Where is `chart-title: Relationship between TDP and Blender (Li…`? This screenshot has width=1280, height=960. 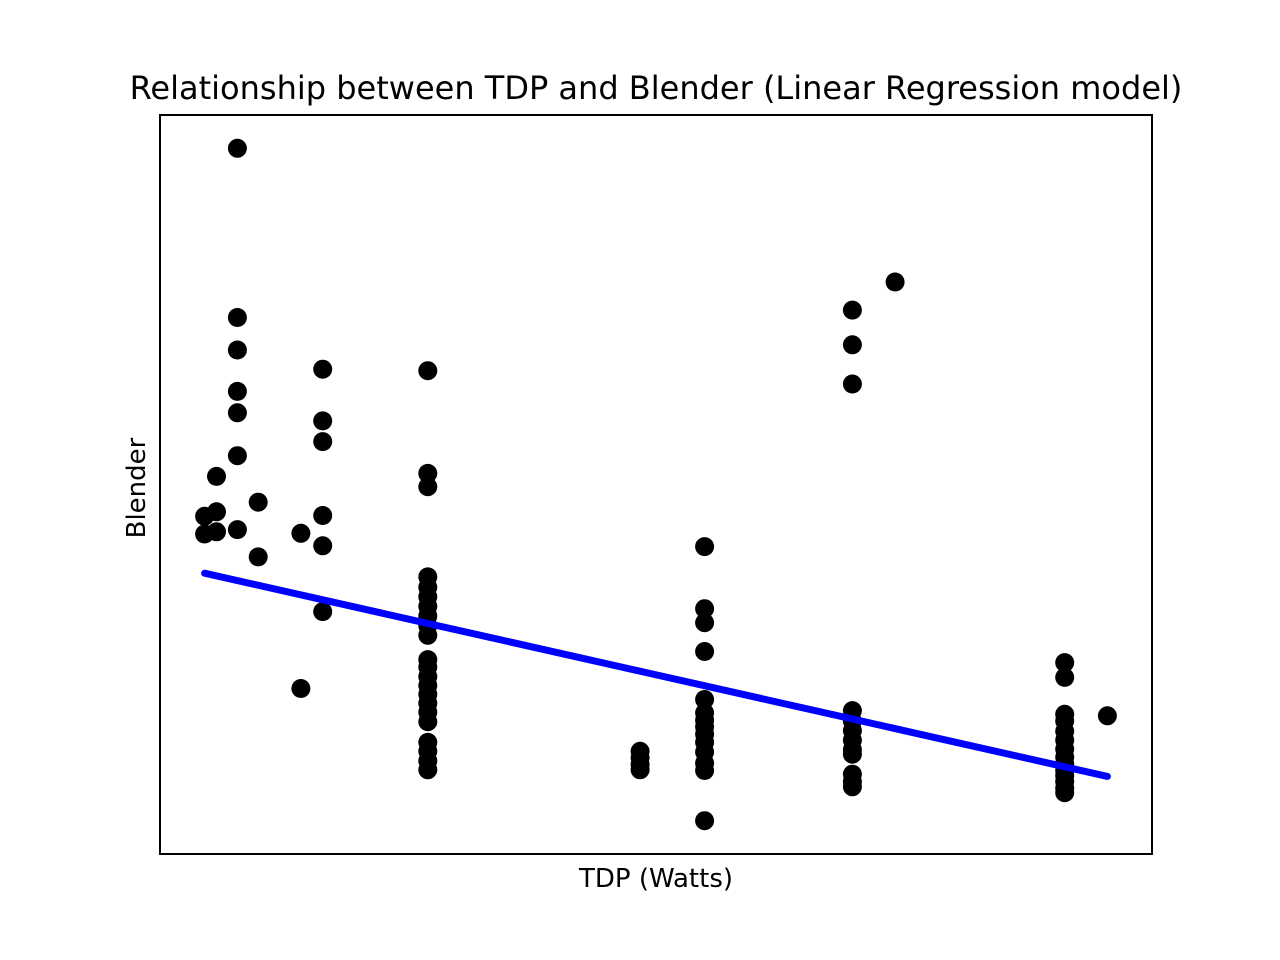 chart-title: Relationship between TDP and Blender (Li… is located at coordinates (656, 88).